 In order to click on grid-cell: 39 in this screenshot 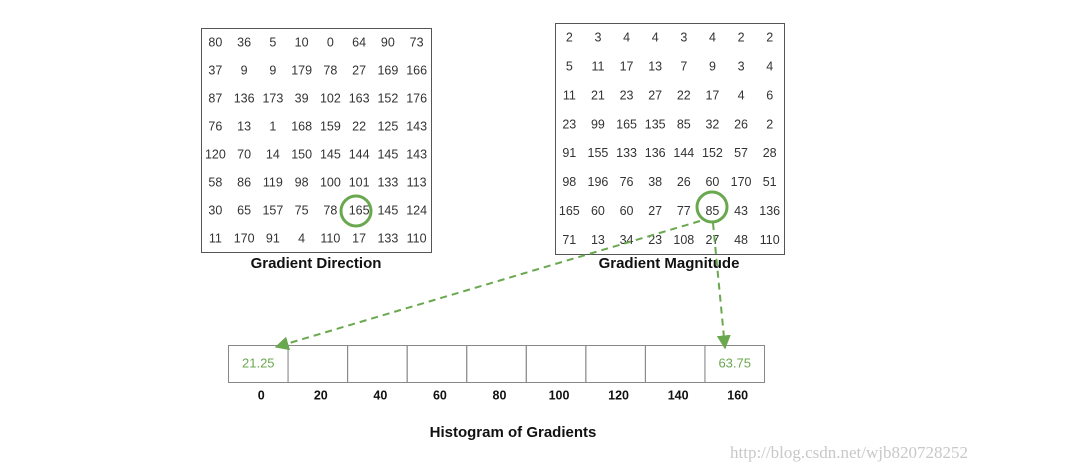, I will do `click(302, 98)`.